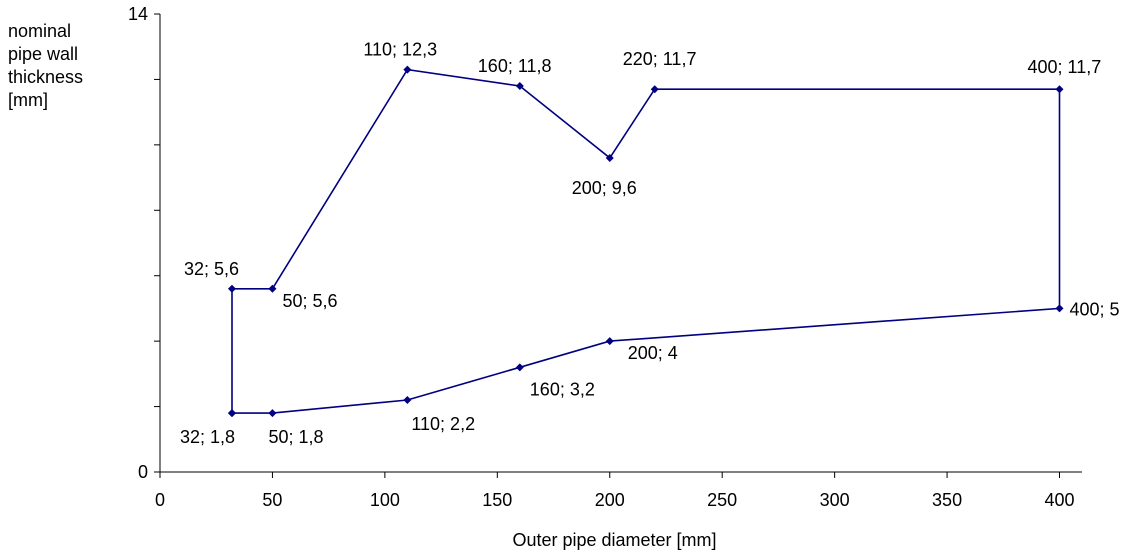 The image size is (1145, 558). Describe the element at coordinates (562, 389) in the screenshot. I see `data-label: 160; 3,2` at that location.